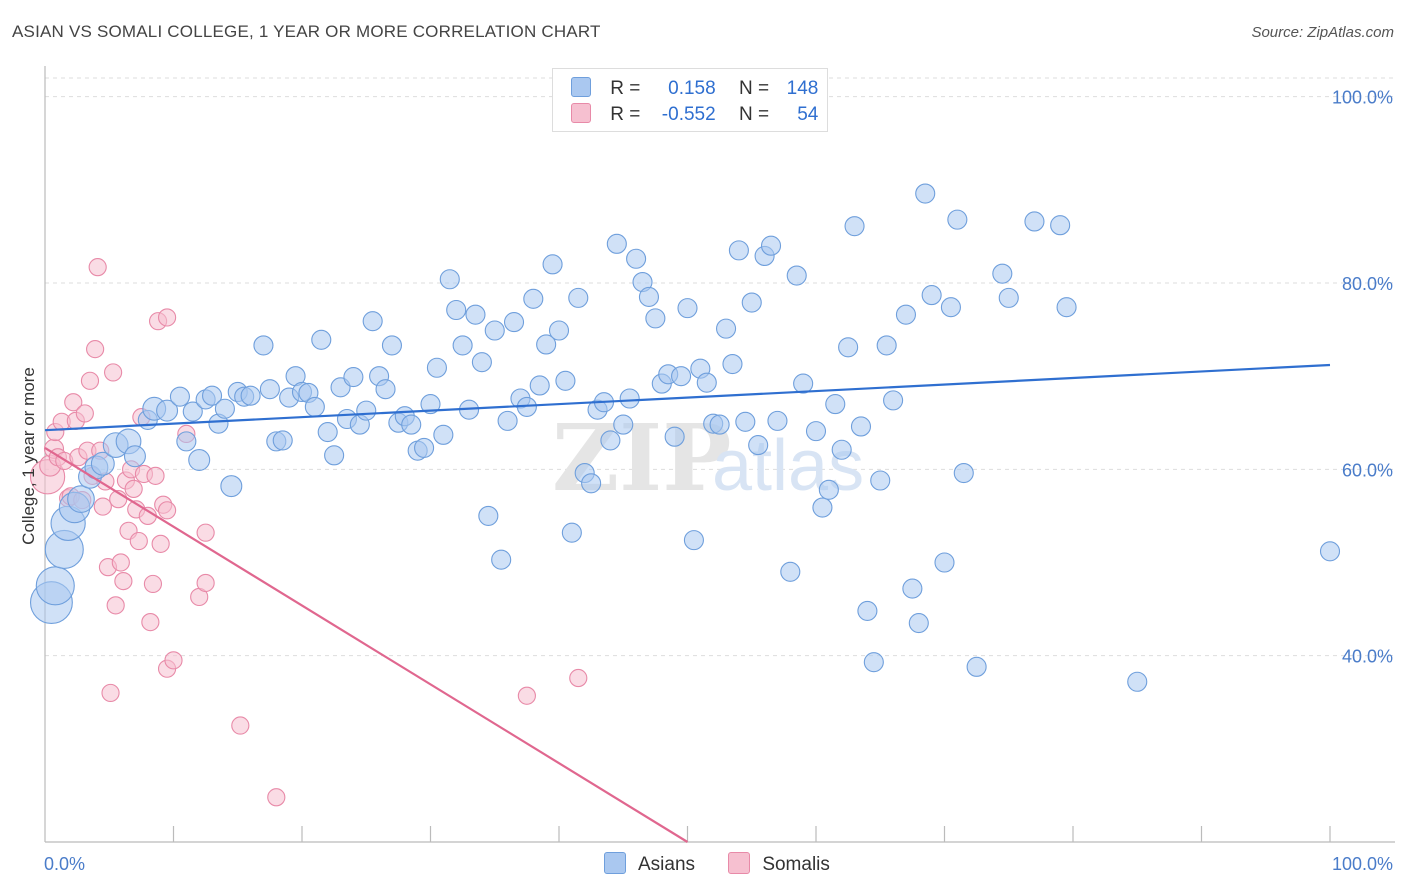  What do you see at coordinates (754, 114) in the screenshot?
I see `legend-n-label: N =` at bounding box center [754, 114].